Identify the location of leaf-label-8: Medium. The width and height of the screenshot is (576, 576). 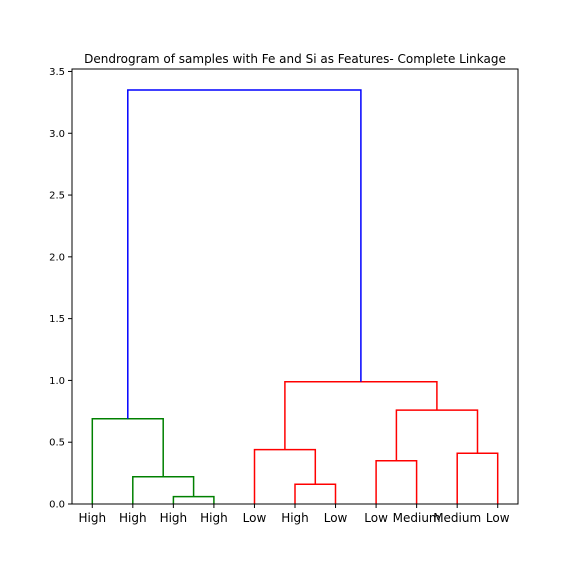
(417, 518).